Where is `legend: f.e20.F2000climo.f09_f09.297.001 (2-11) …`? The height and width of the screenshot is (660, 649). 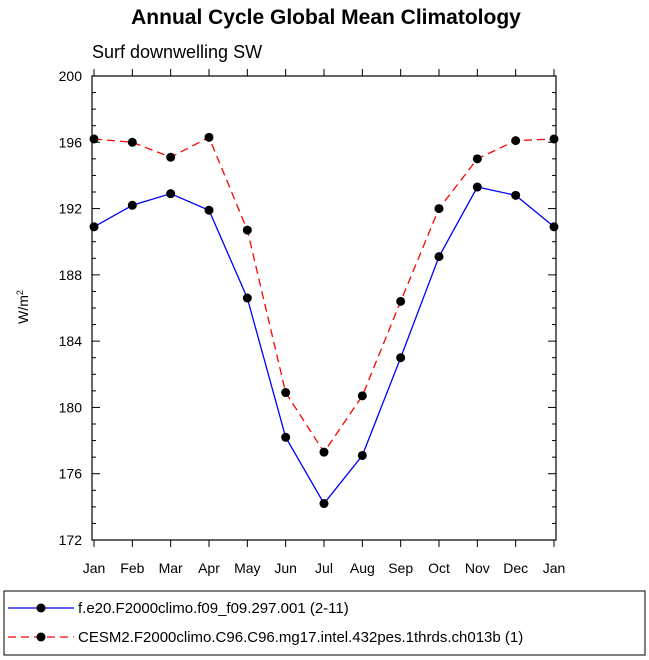
legend: f.e20.F2000climo.f09_f09.297.001 (2-11) … is located at coordinates (324, 623).